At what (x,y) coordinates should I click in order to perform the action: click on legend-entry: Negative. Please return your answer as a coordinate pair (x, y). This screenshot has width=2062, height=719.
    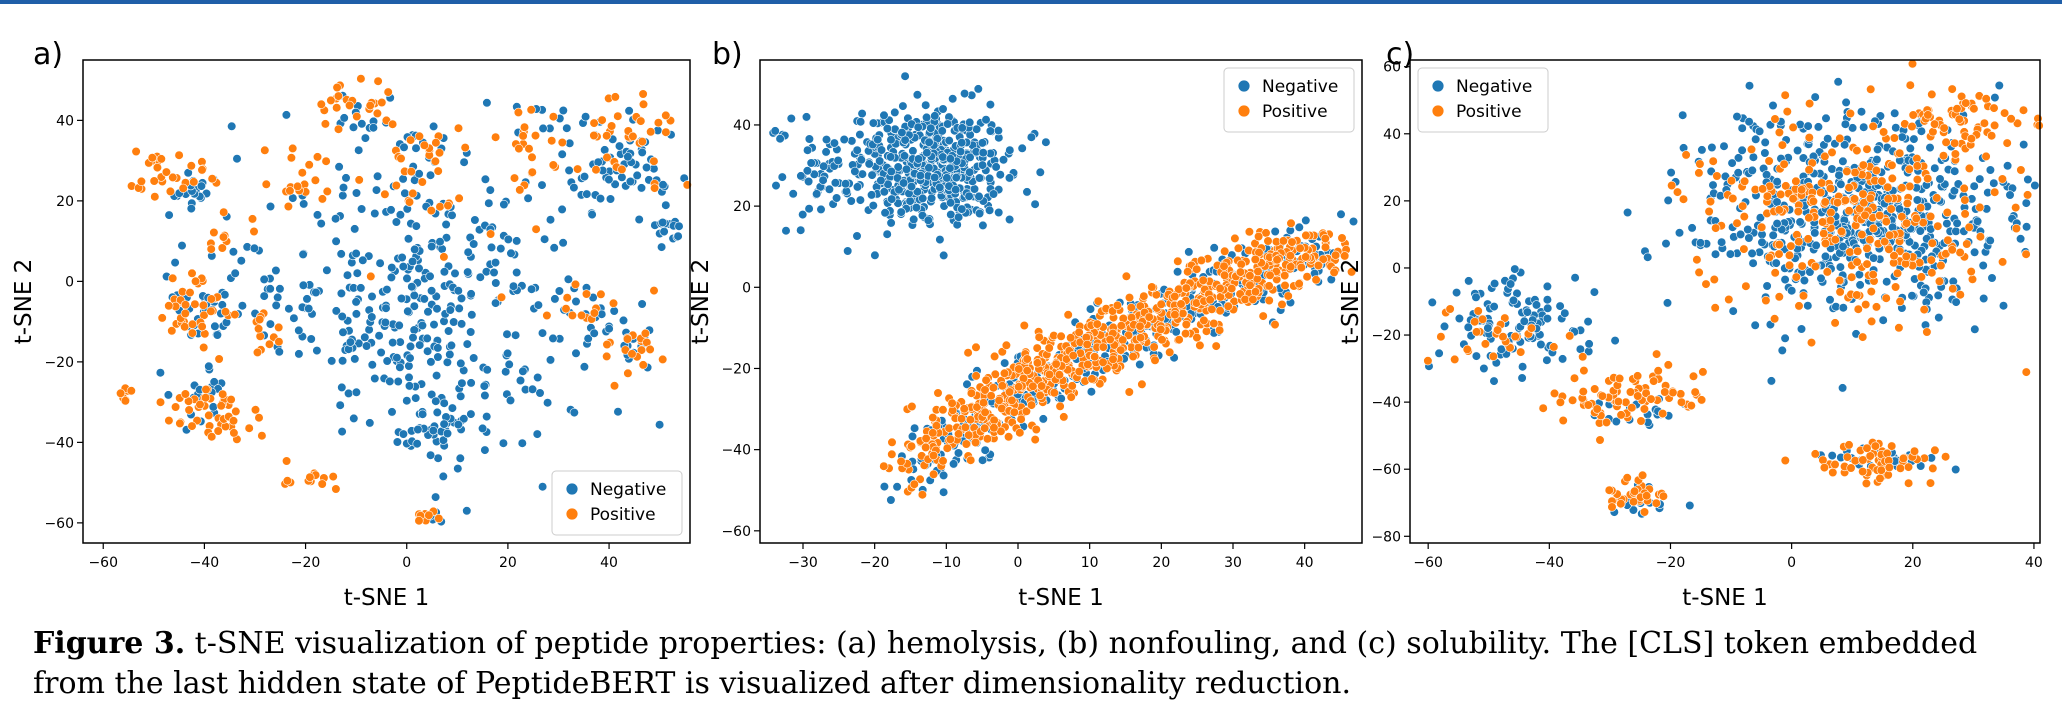
    Looking at the image, I should click on (1300, 87).